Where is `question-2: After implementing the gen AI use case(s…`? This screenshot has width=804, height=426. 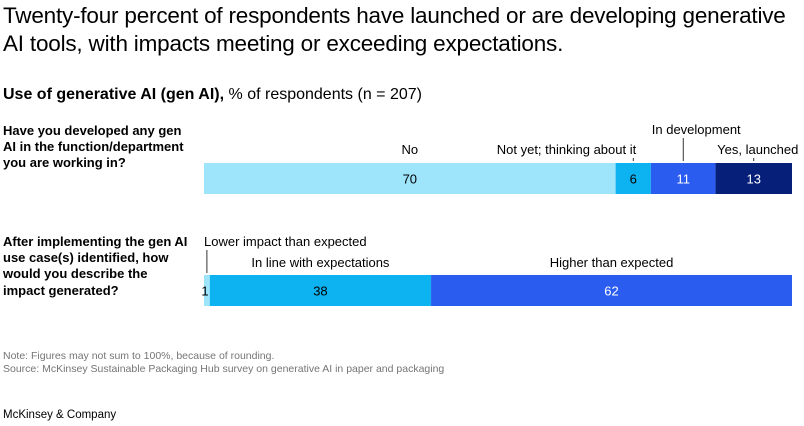 question-2: After implementing the gen AI use case(s… is located at coordinates (95, 266).